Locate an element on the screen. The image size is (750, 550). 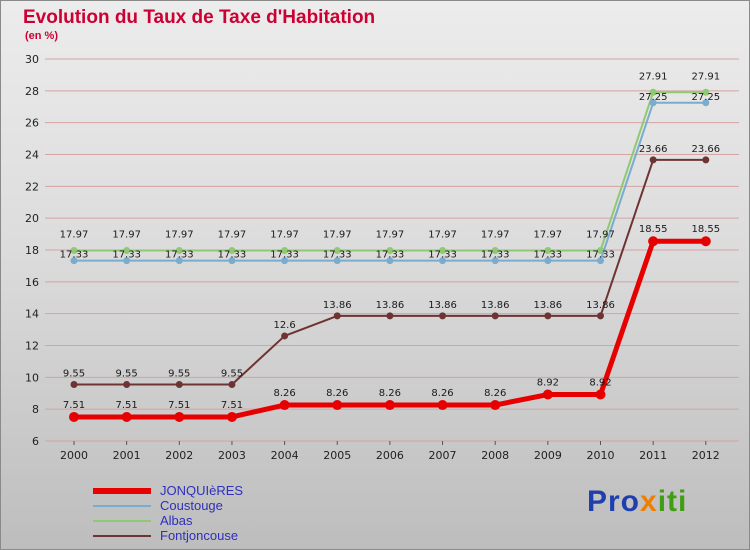
logo-part-pro: Pro is located at coordinates (614, 501).